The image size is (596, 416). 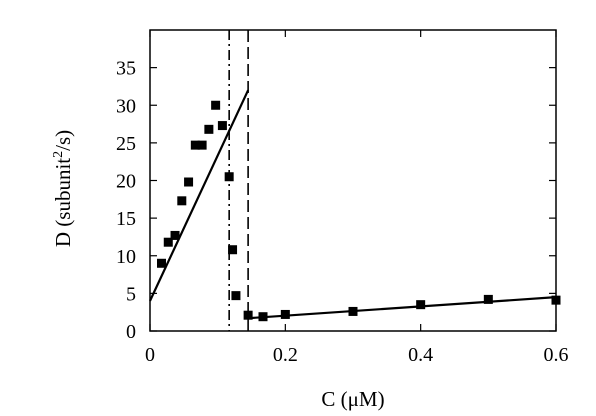 I want to click on y-tick-label: 30, so click(x=126, y=106).